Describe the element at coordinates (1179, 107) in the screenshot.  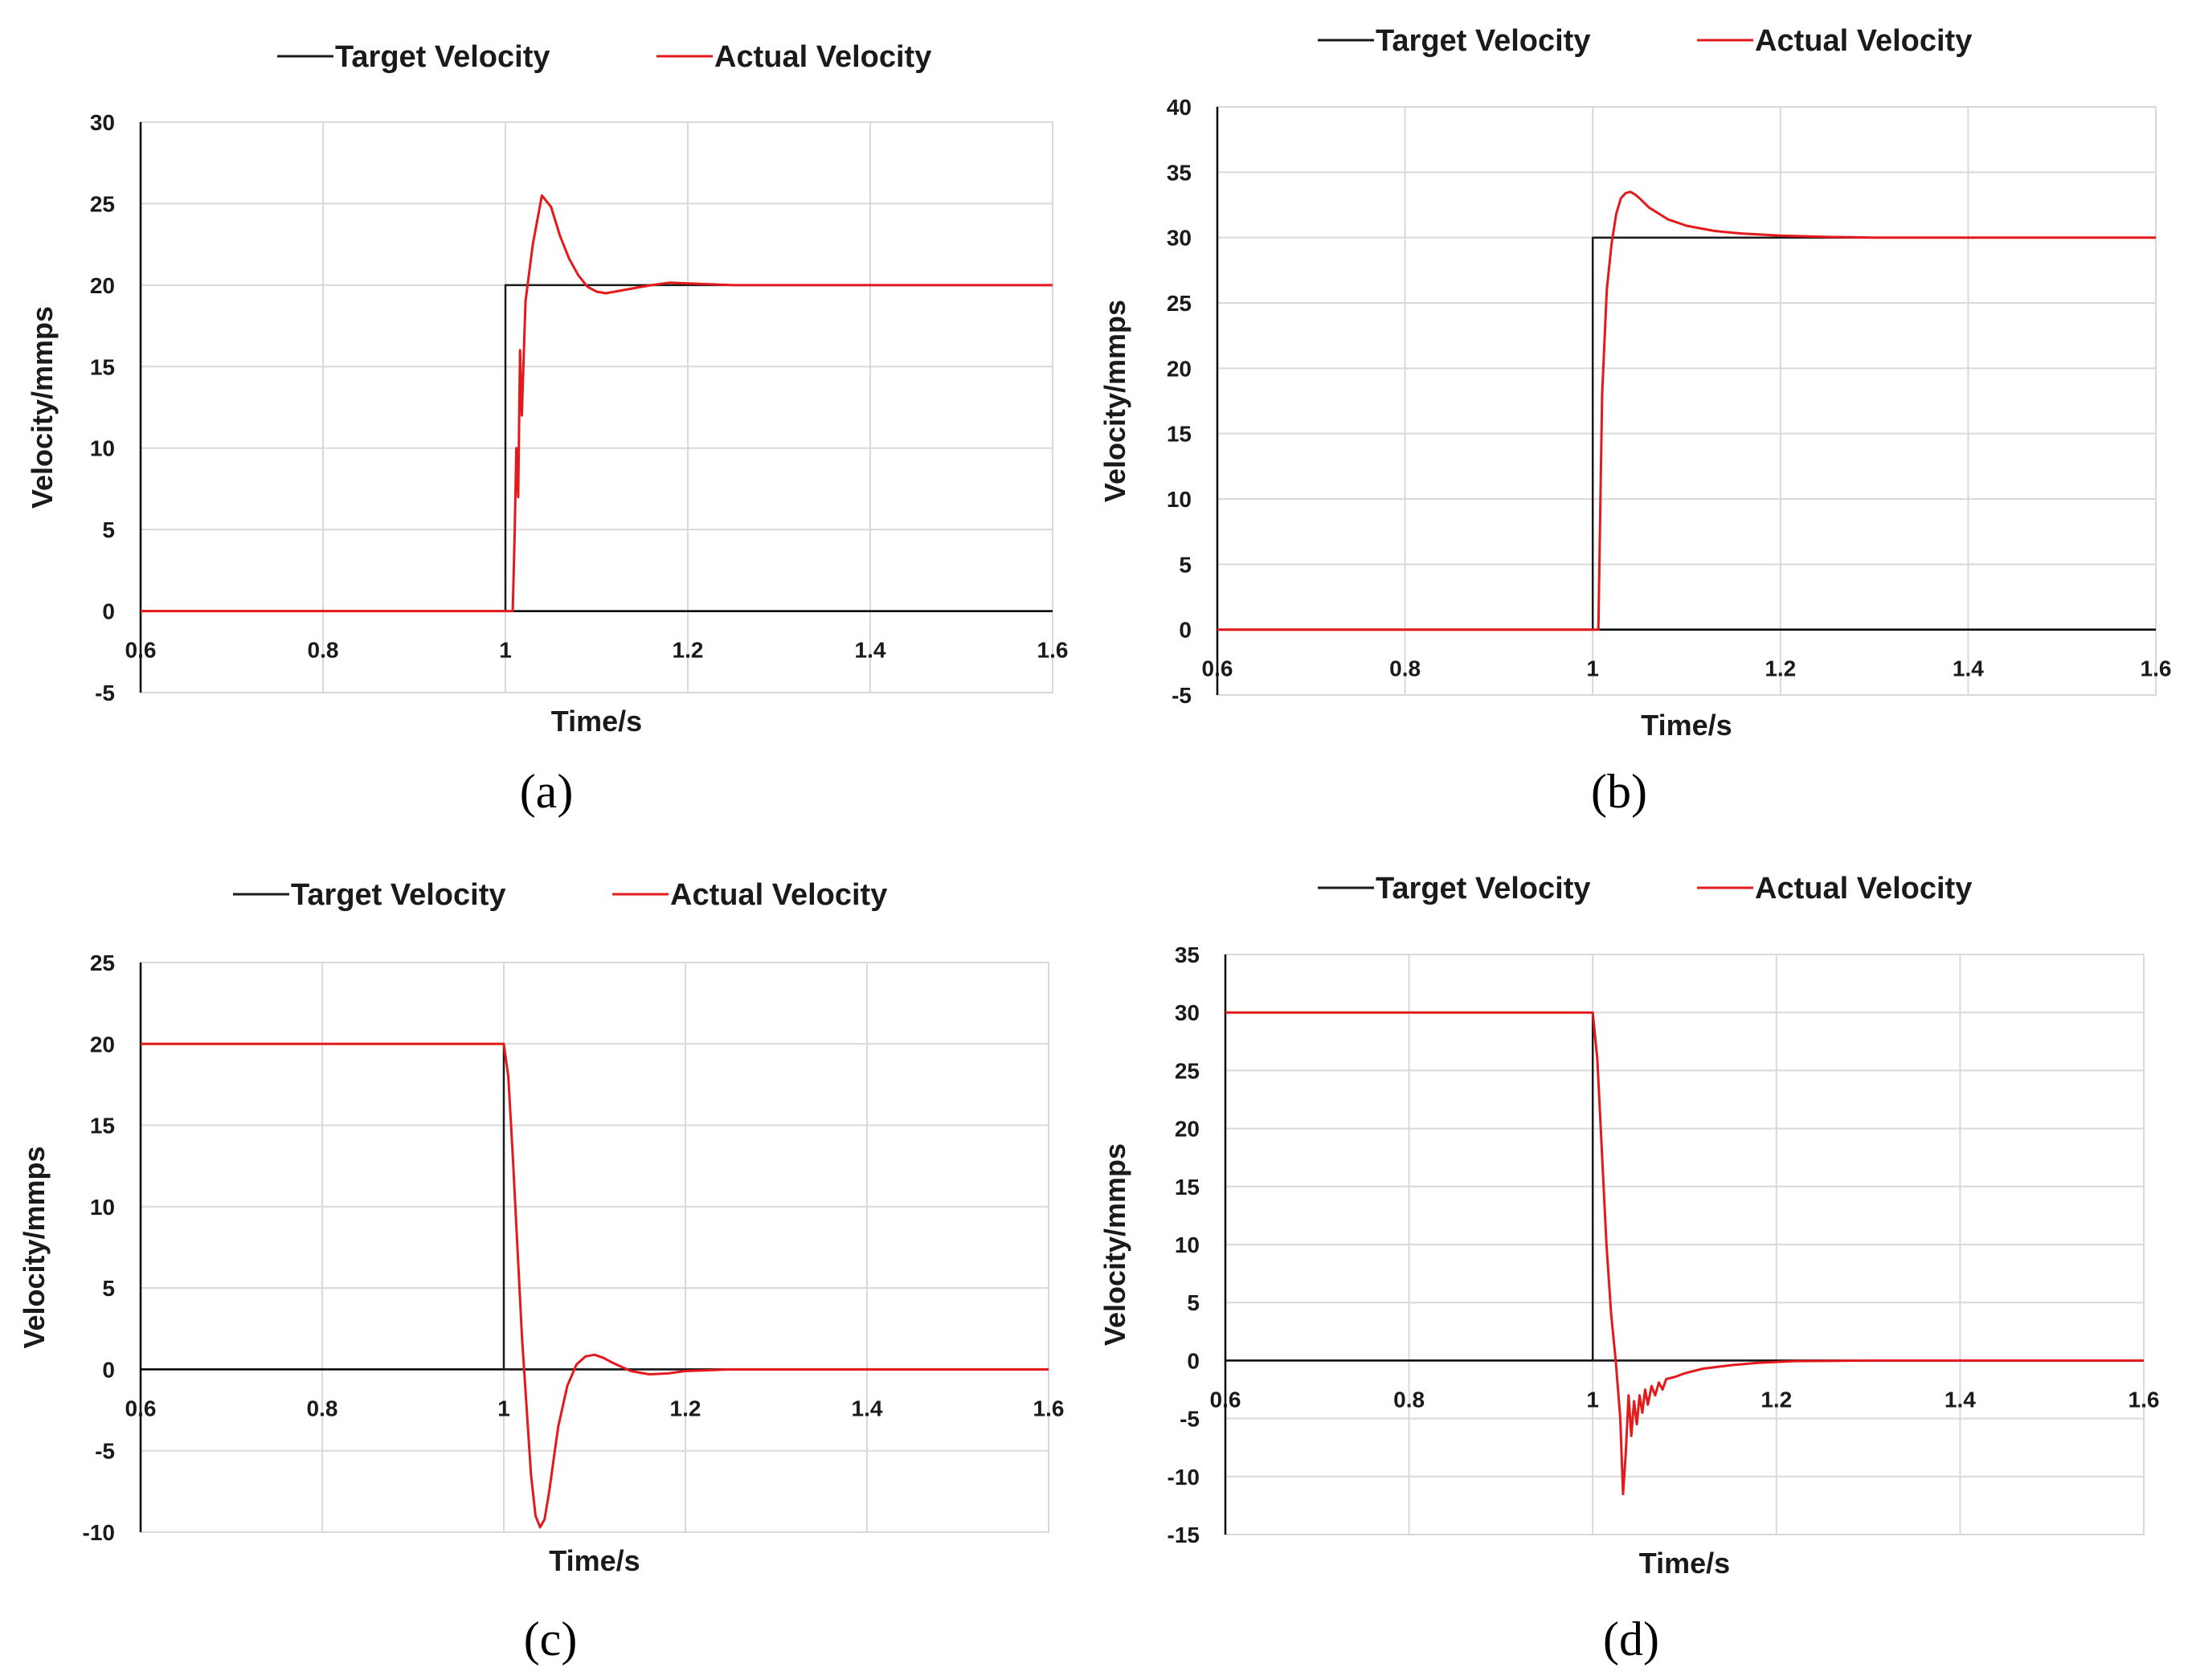
I see `y-tick-label: 40` at that location.